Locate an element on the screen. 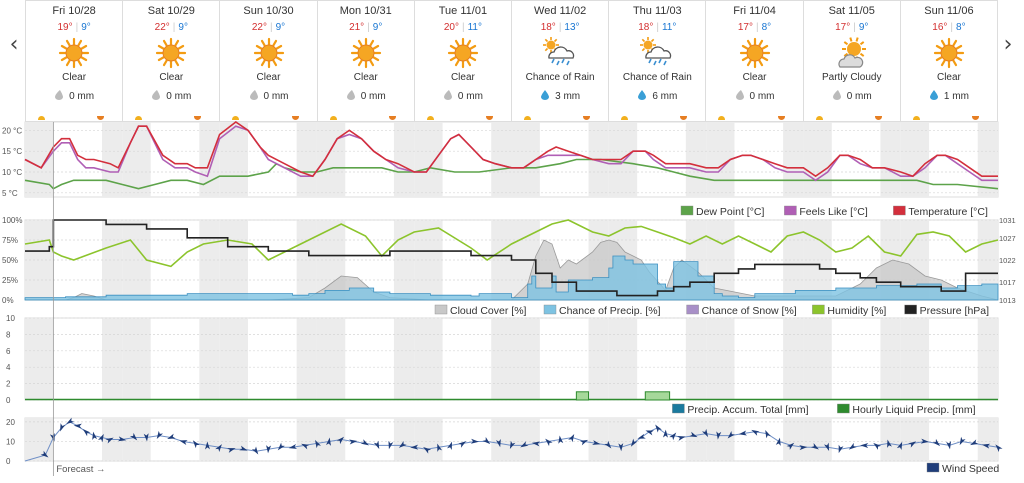 The image size is (1024, 483). day-cell: Wed 11/02 18° | 13° Chance of Rain 3 mm is located at coordinates (559, 61).